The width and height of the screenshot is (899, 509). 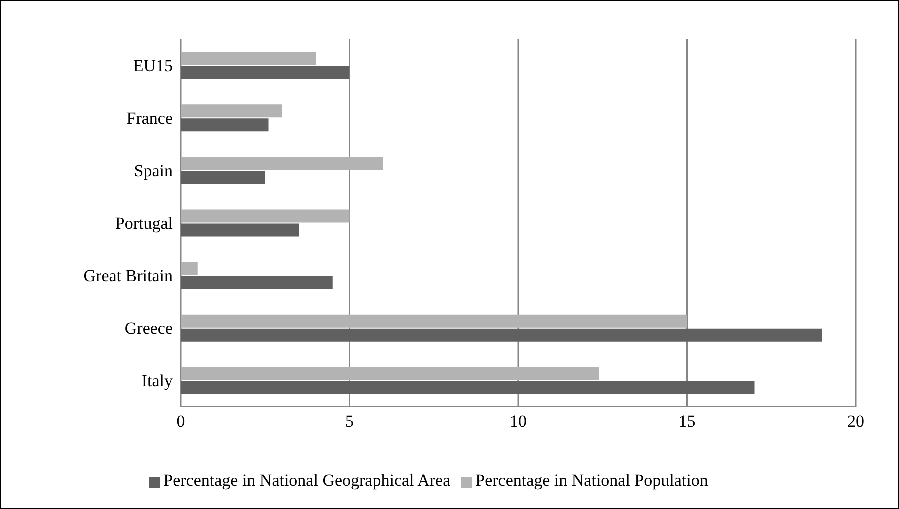 What do you see at coordinates (181, 422) in the screenshot?
I see `x-tick-label: 0` at bounding box center [181, 422].